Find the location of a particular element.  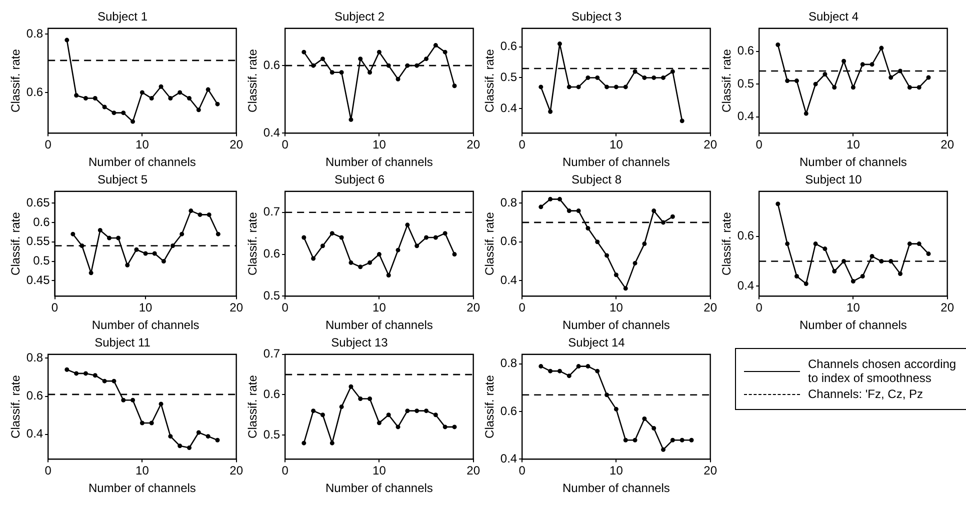

chart-title: Subject 13 is located at coordinates (359, 343).